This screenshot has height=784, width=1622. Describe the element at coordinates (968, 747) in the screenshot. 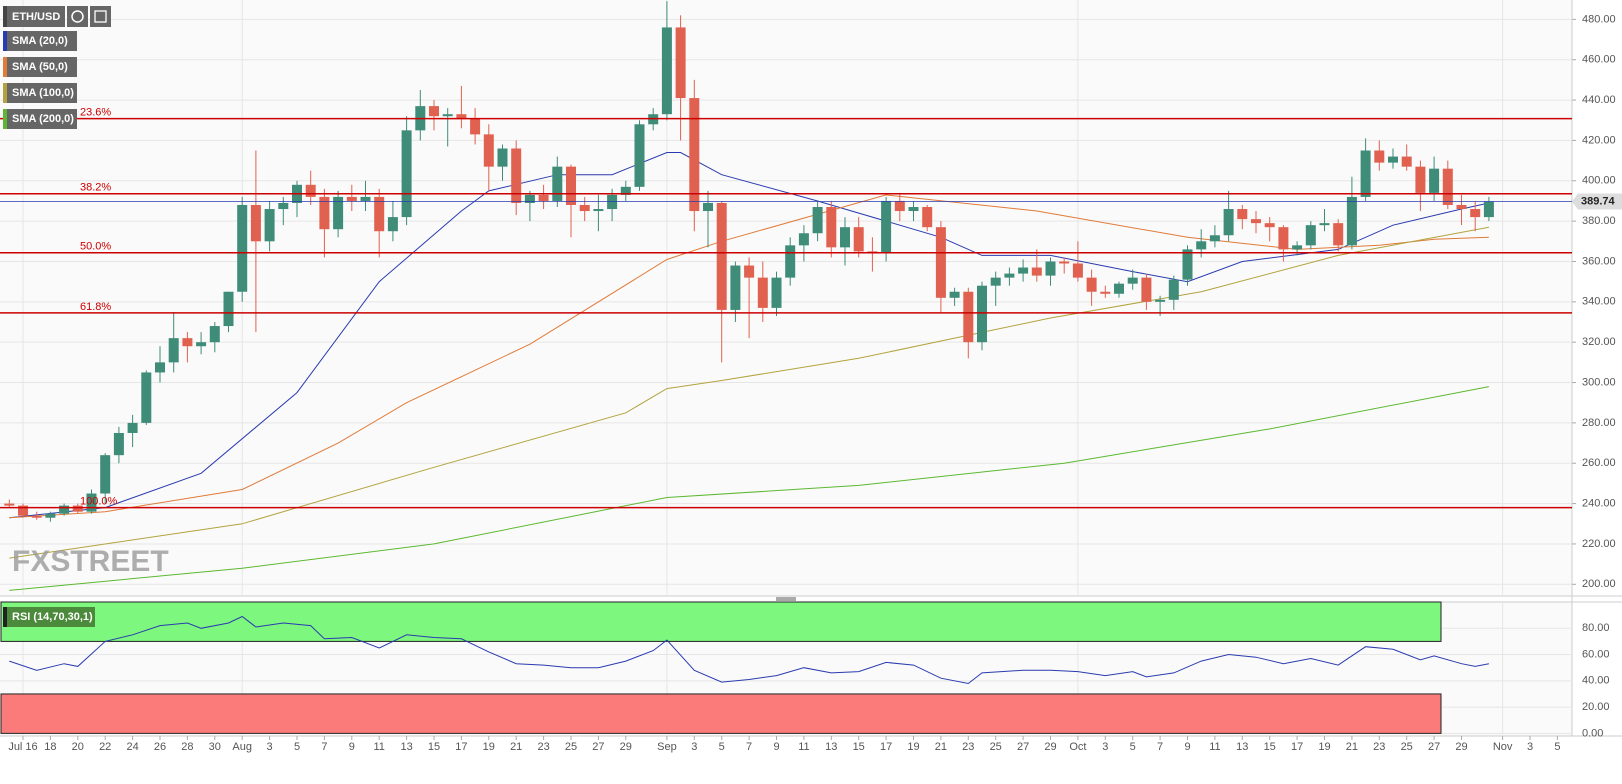

I see `x-tick-label: 23` at that location.